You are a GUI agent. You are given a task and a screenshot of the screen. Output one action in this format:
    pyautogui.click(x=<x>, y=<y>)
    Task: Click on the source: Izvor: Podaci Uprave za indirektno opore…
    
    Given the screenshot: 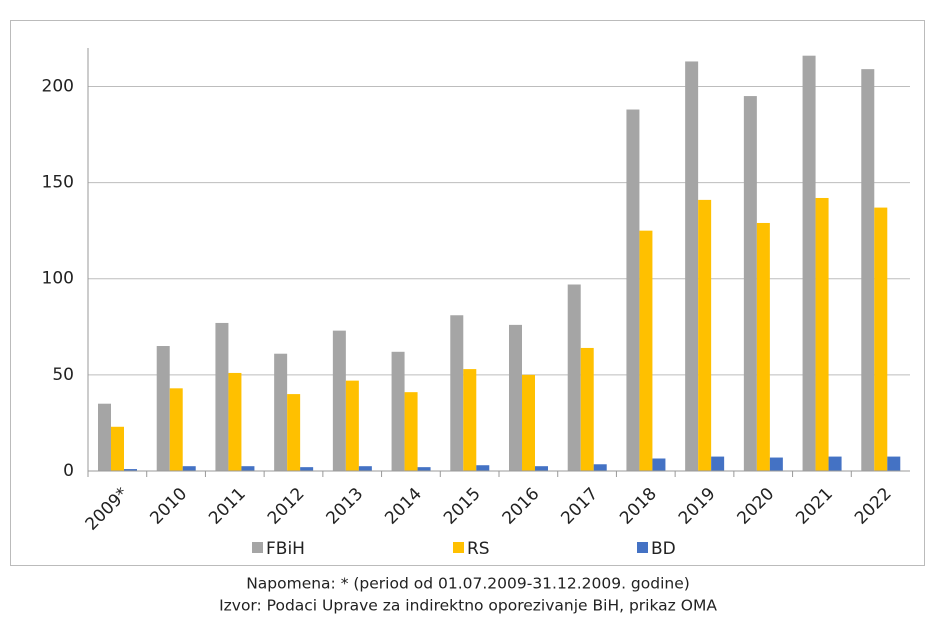 What is the action you would take?
    pyautogui.click(x=468, y=606)
    